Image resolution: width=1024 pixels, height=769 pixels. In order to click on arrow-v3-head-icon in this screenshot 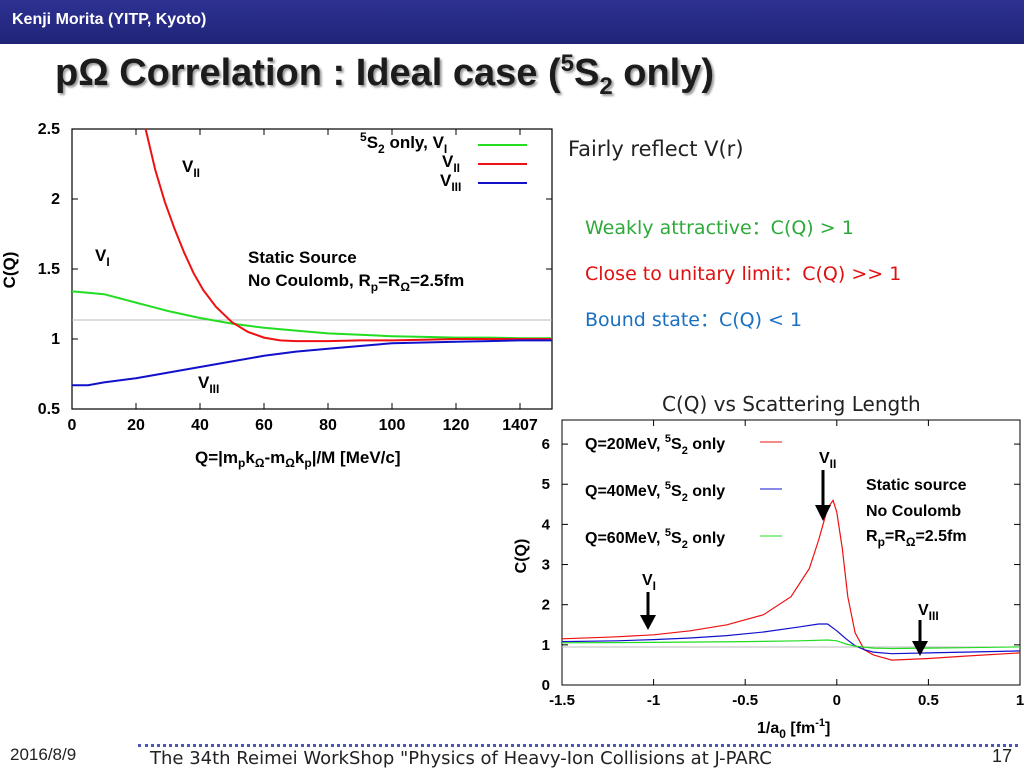, I will do `click(920, 648)`.